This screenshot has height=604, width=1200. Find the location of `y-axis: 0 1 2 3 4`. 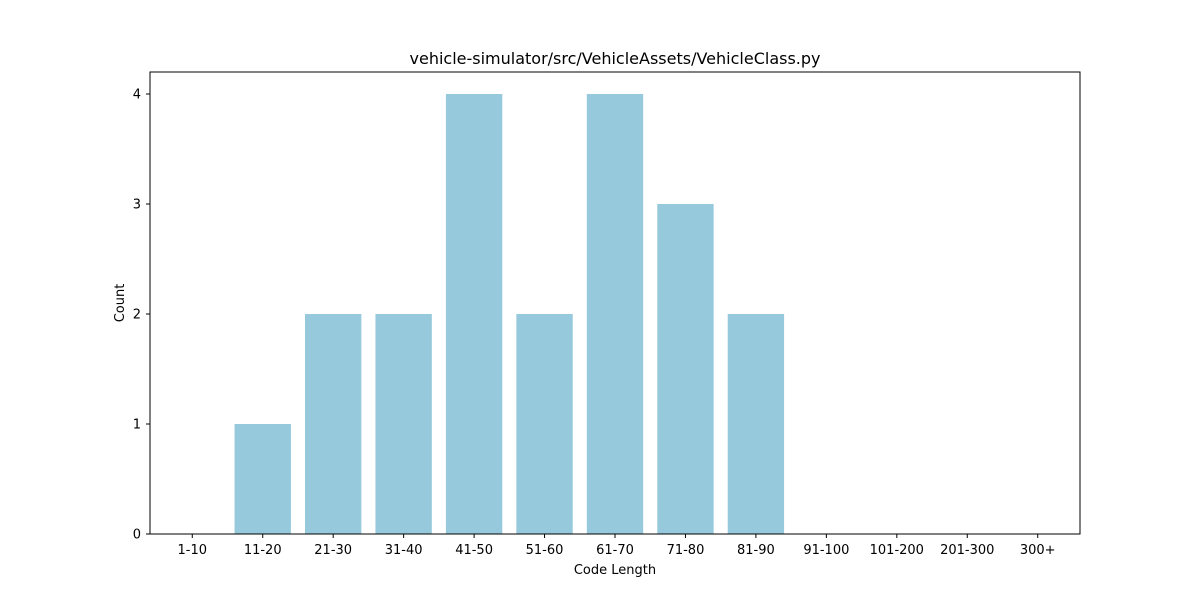

y-axis: 0 1 2 3 4 is located at coordinates (141, 315).